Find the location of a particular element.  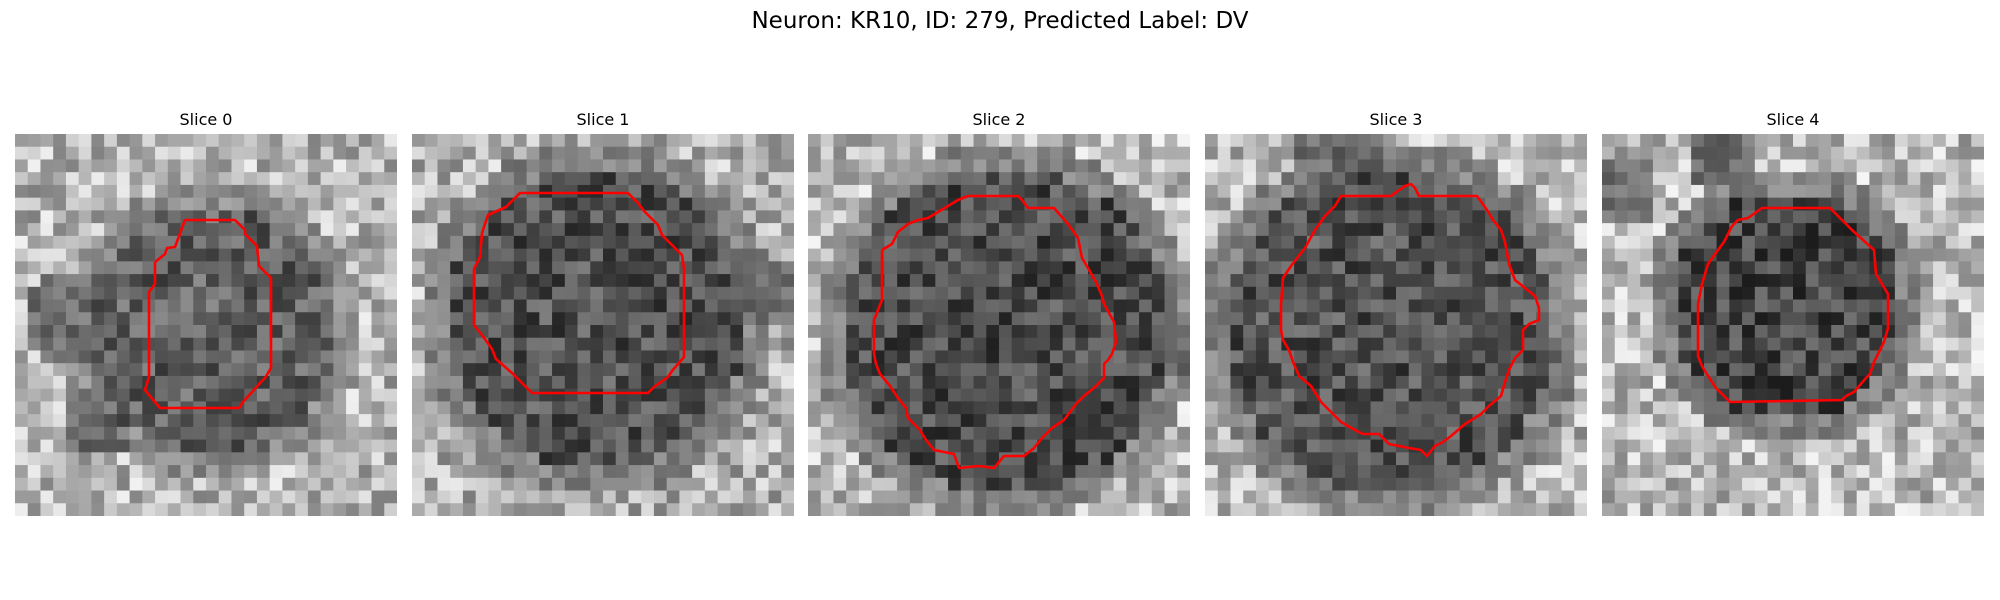

slice-1-title: Slice 1 is located at coordinates (603, 119).